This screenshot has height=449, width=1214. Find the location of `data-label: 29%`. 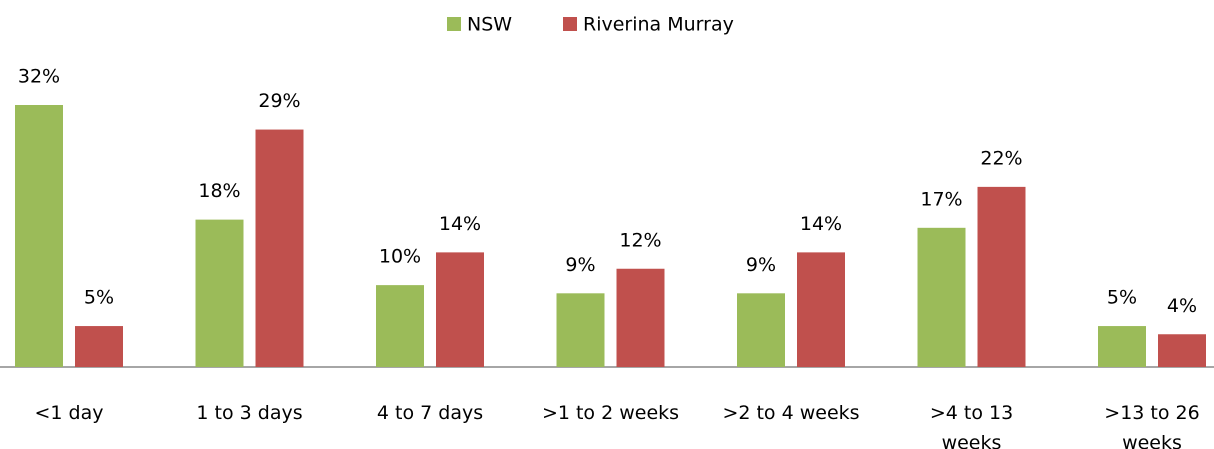

data-label: 29% is located at coordinates (279, 101).